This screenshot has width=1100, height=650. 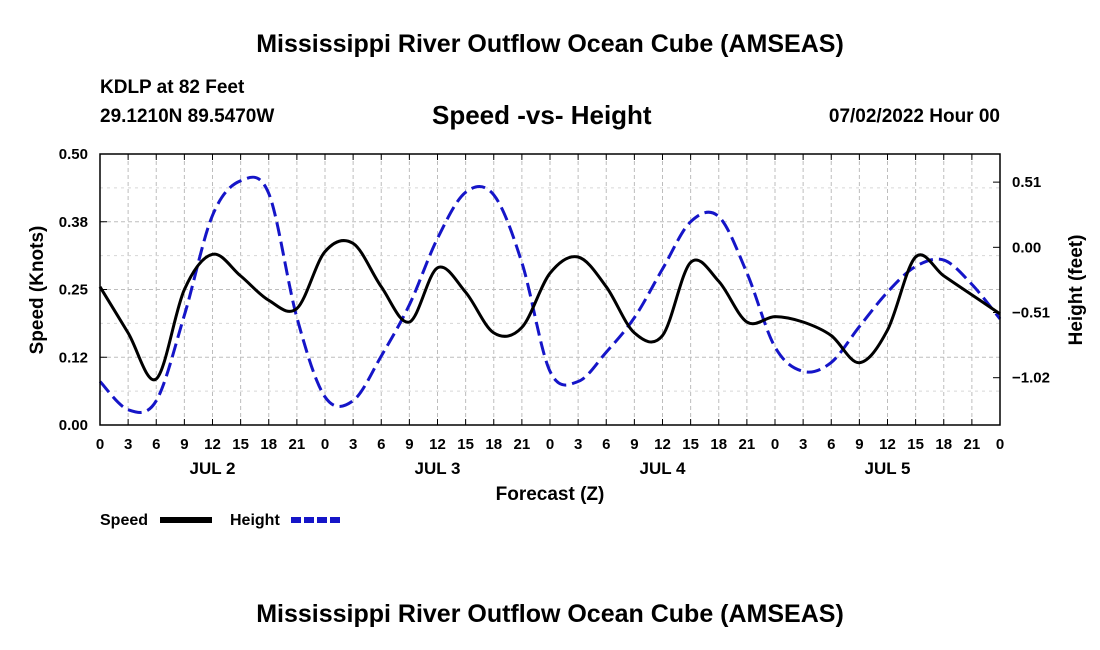 I want to click on day-label: JUL 3, so click(x=438, y=468).